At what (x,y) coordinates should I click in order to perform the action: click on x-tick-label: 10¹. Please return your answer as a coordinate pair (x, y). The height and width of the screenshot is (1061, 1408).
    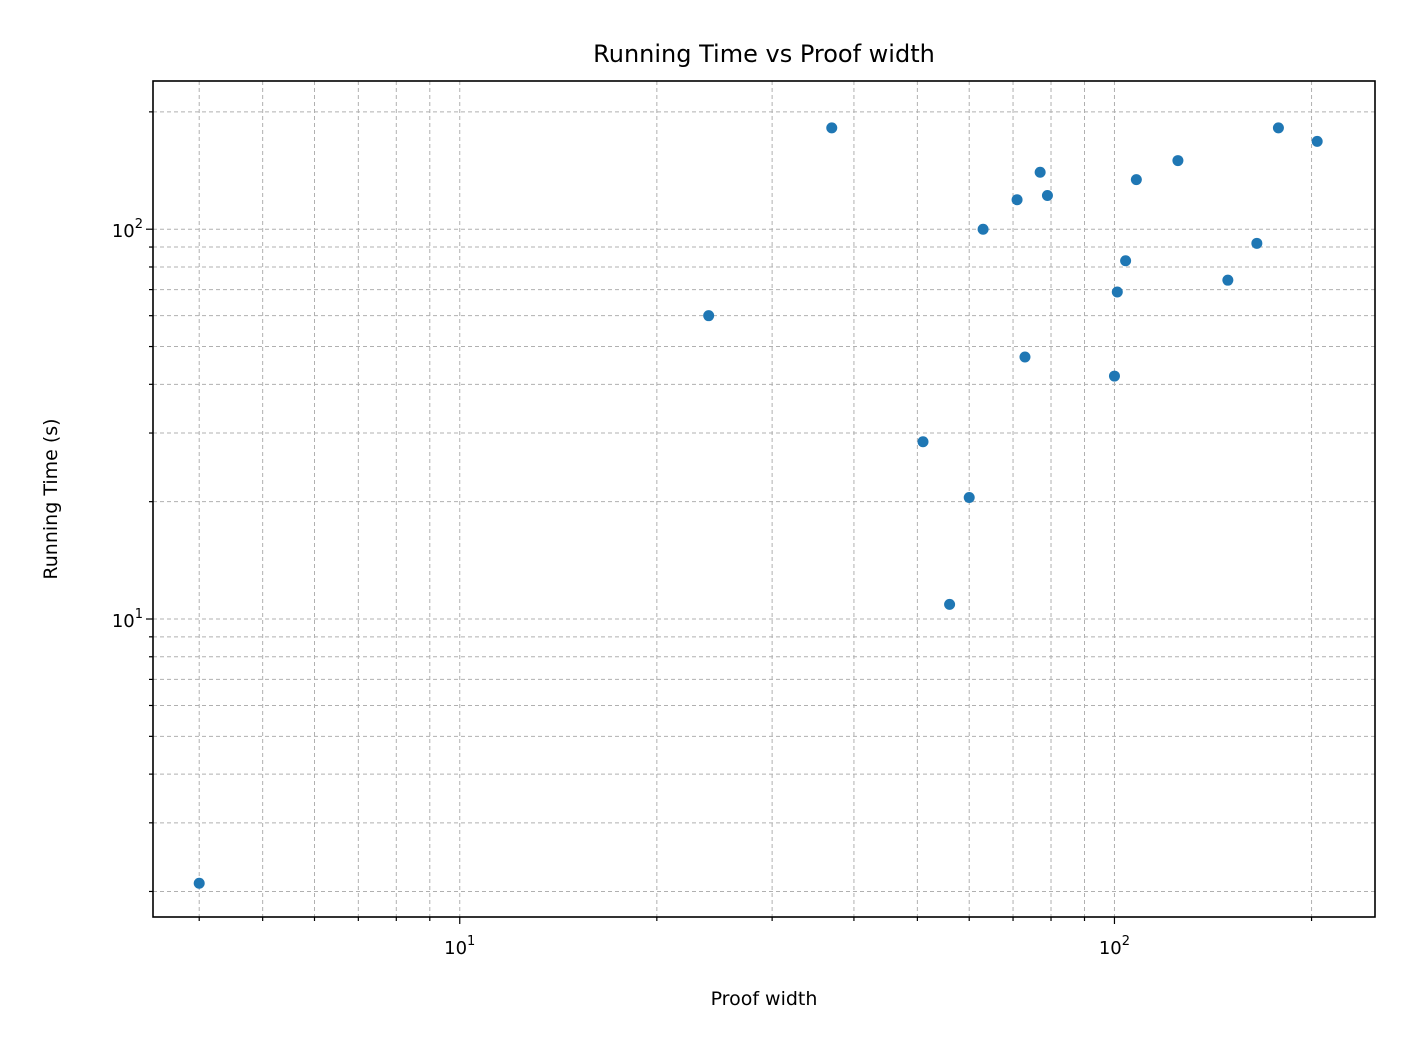
    Looking at the image, I should click on (459, 946).